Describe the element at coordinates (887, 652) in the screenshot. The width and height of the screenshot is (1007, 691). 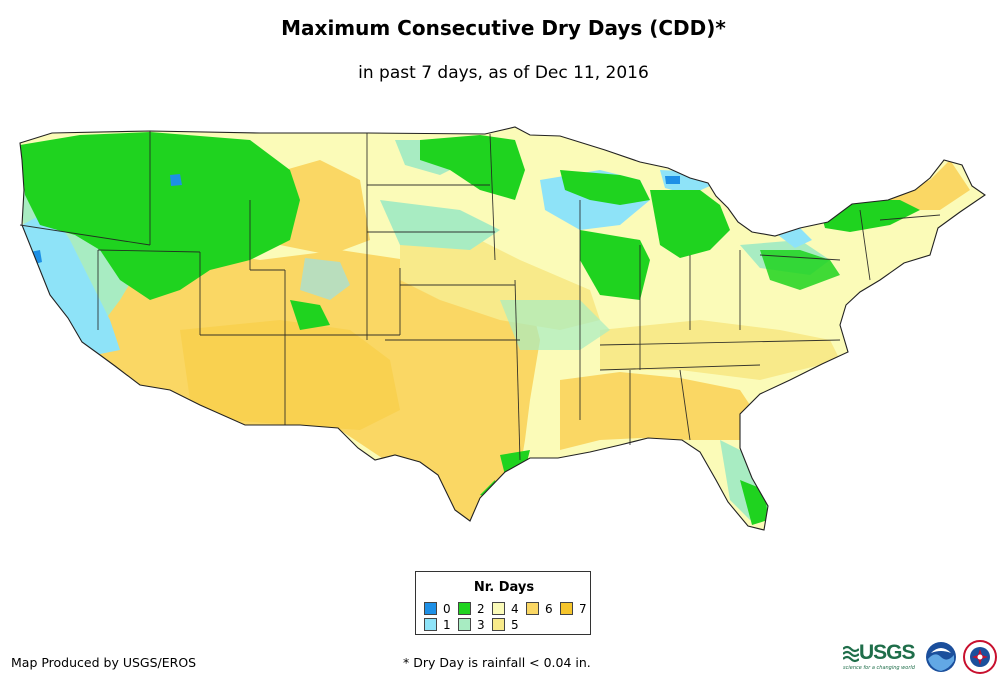
I see `usgs-wordmark: USGS` at that location.